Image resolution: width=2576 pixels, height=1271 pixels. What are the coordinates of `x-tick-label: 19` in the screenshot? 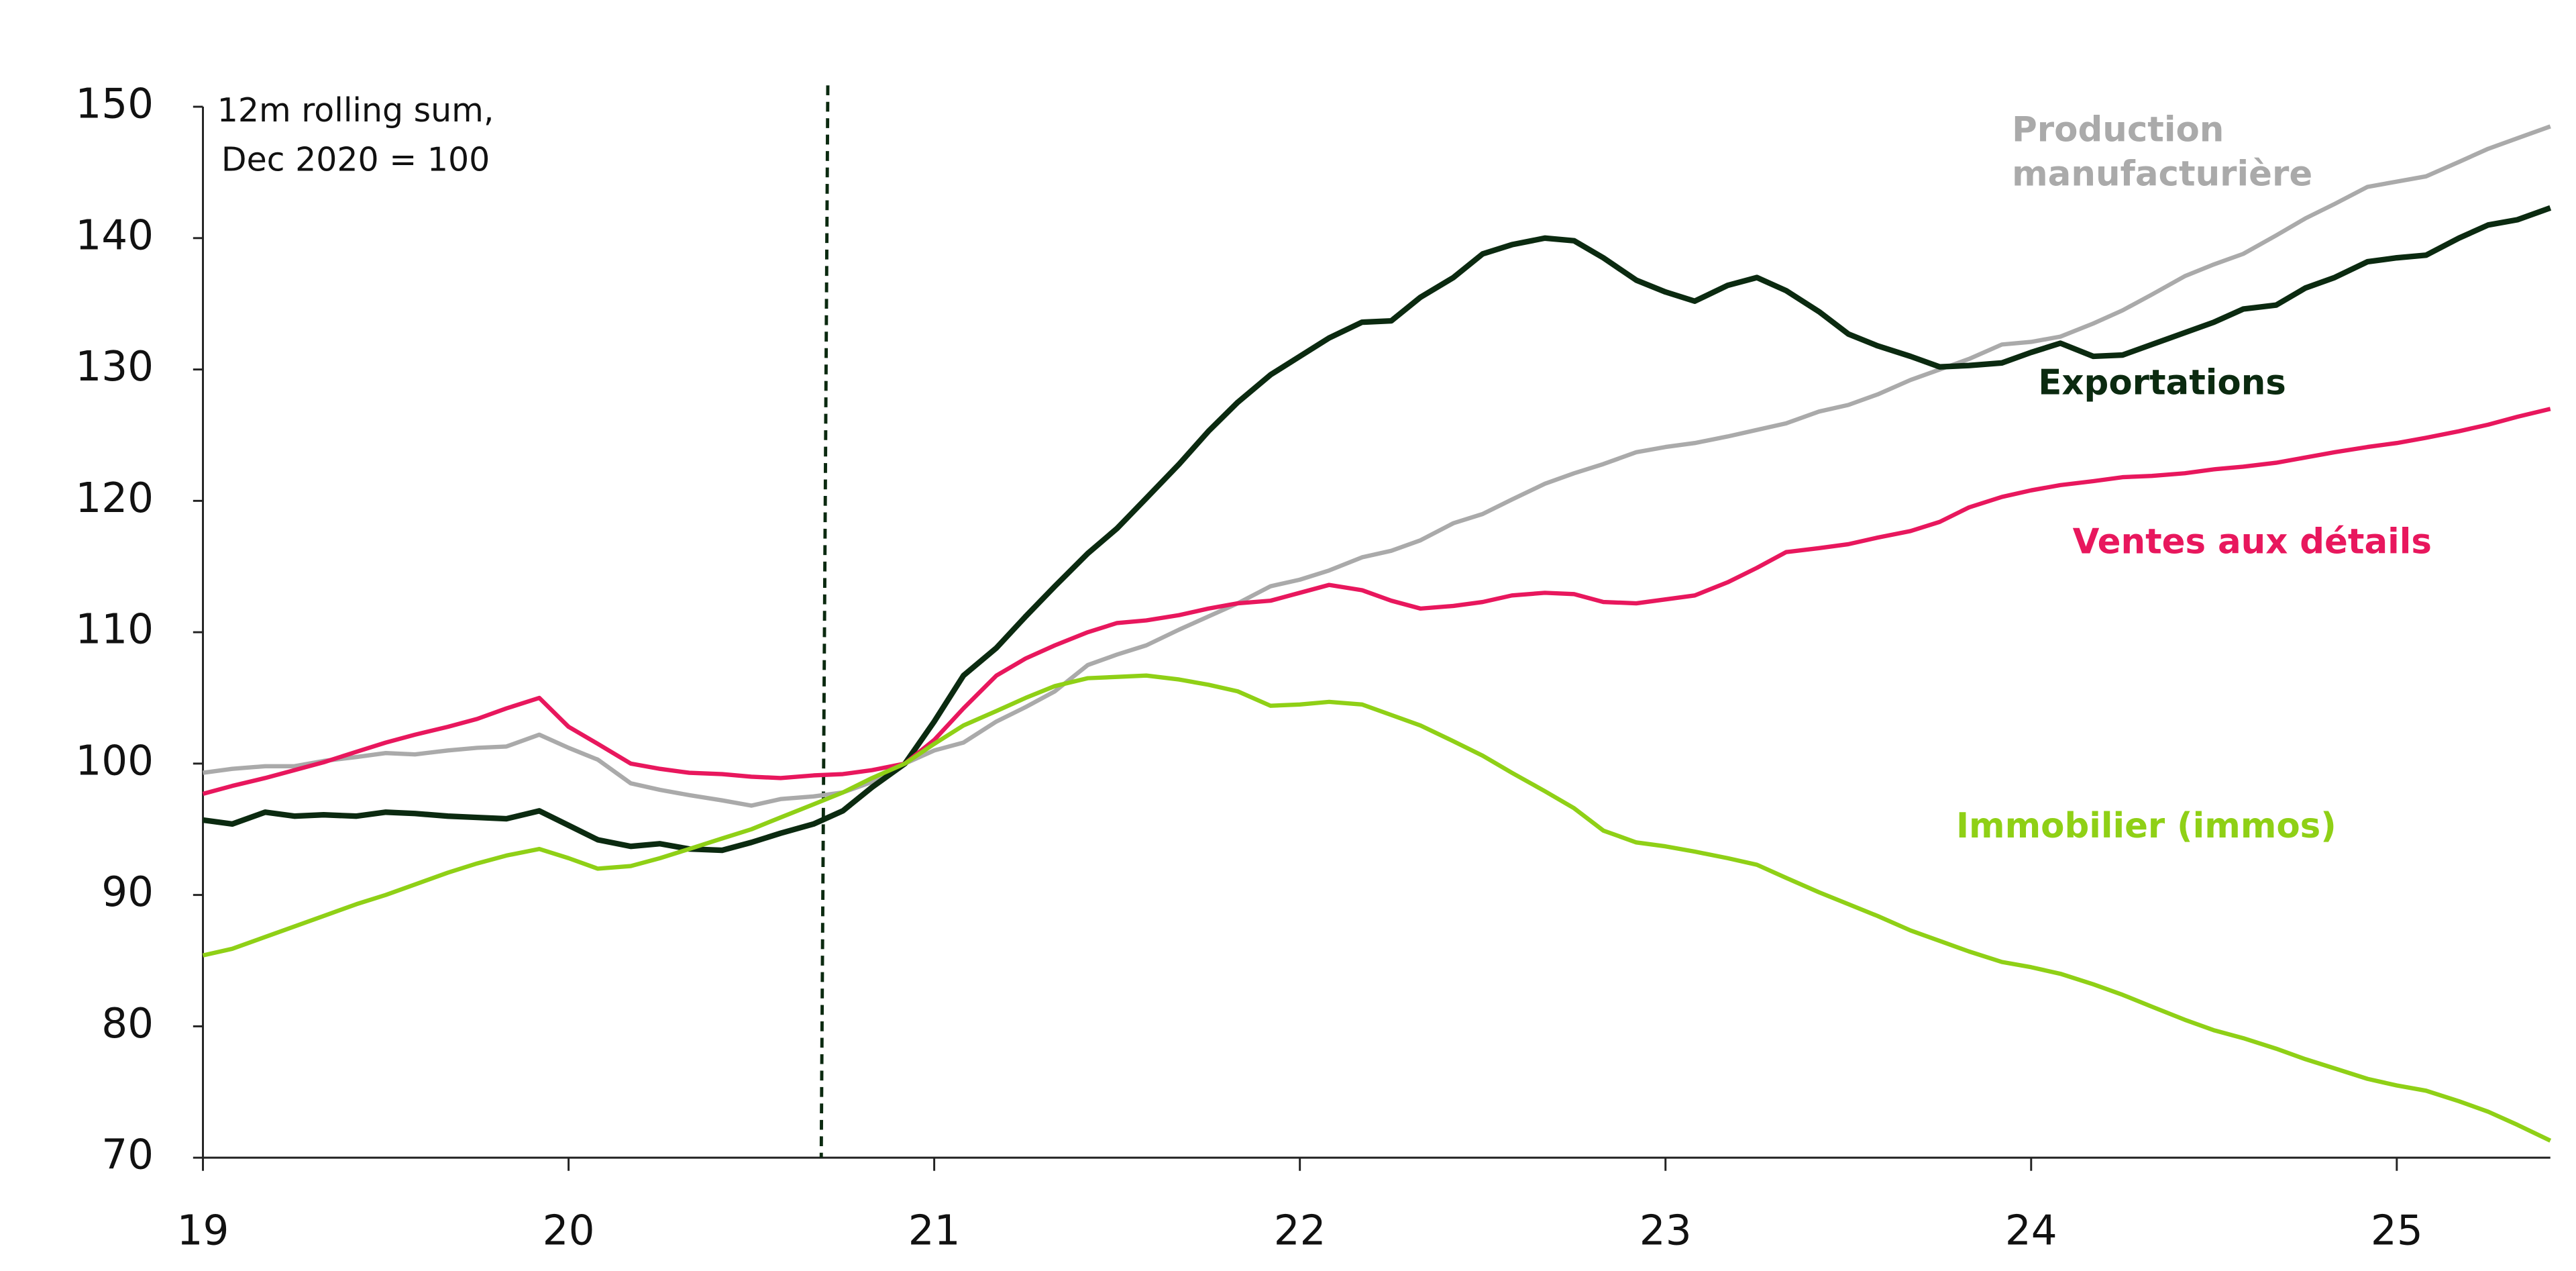 It's located at (203, 1230).